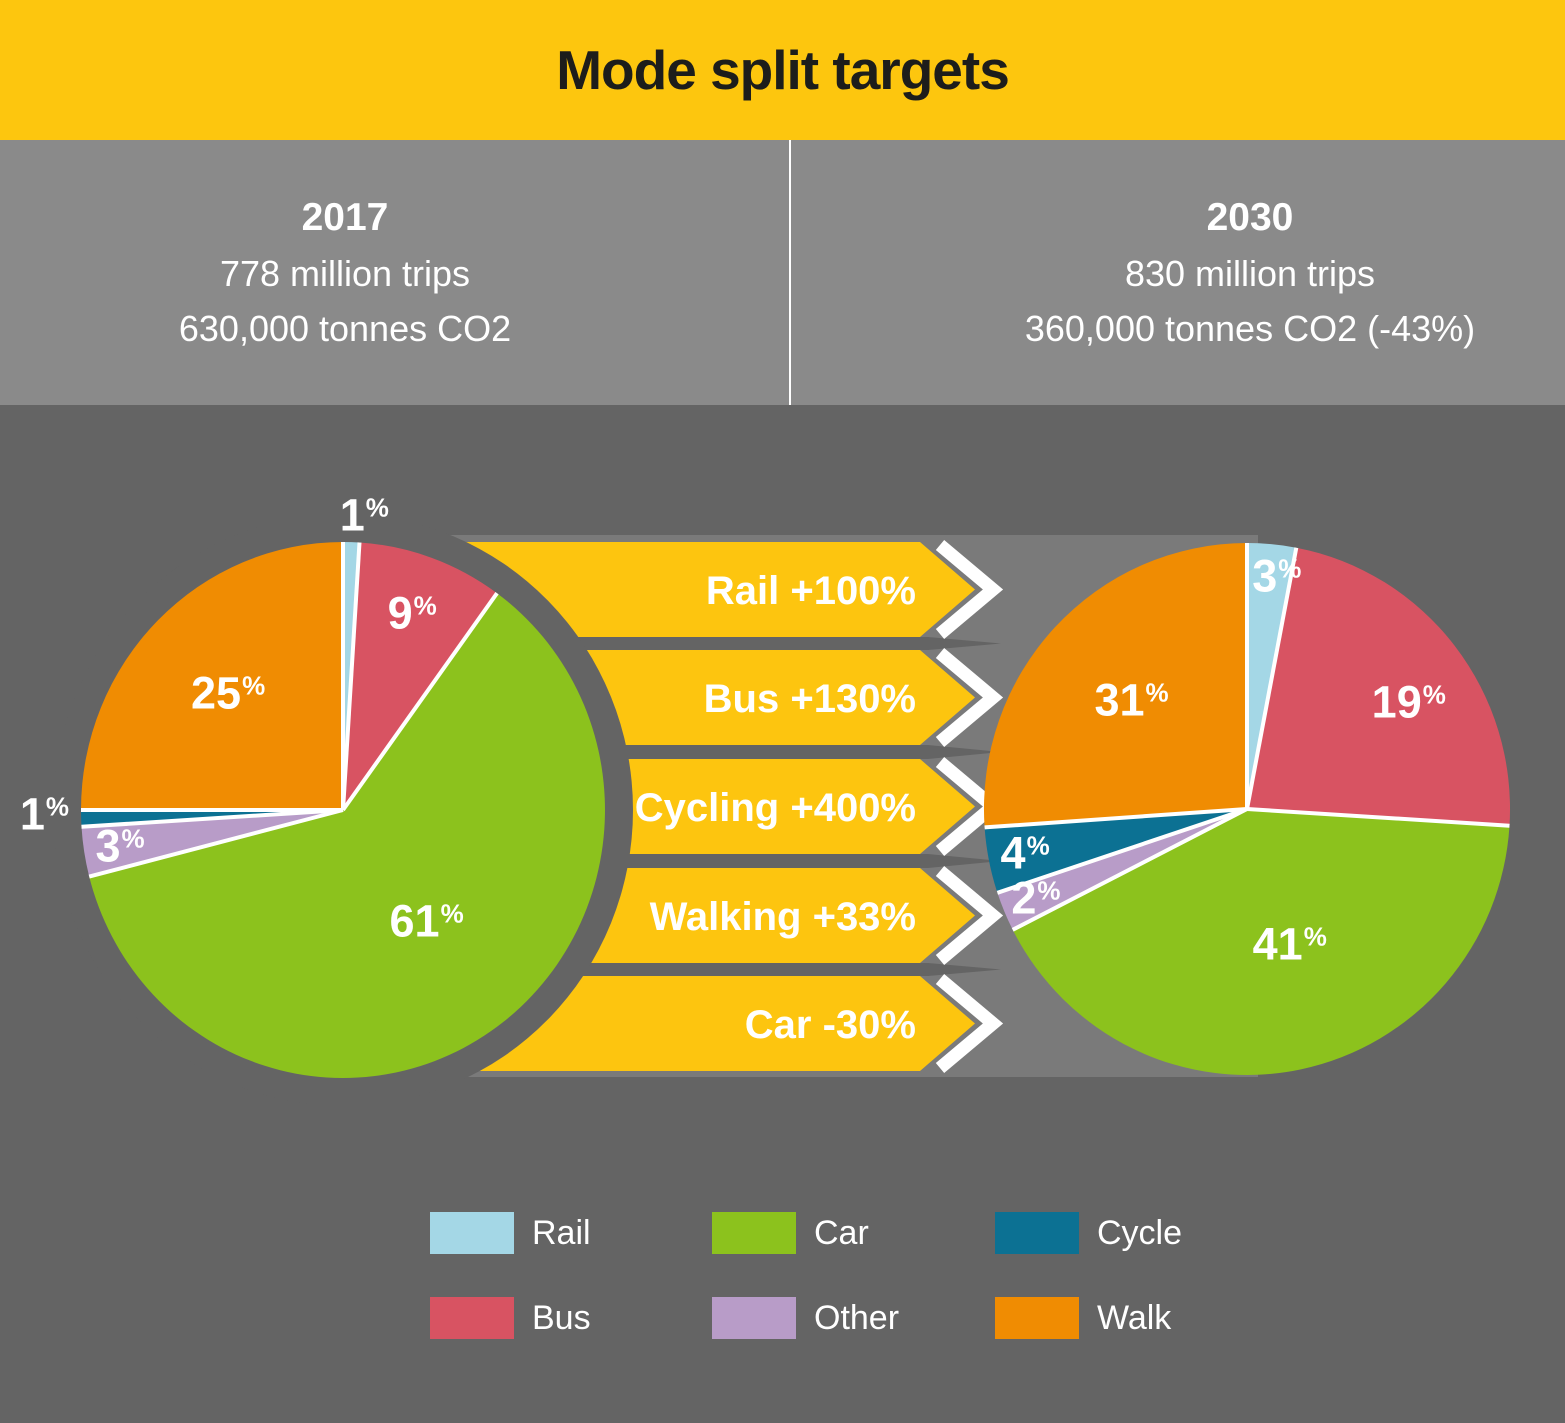 Image resolution: width=1565 pixels, height=1423 pixels. Describe the element at coordinates (472, 1318) in the screenshot. I see `legend-swatch-bus` at that location.